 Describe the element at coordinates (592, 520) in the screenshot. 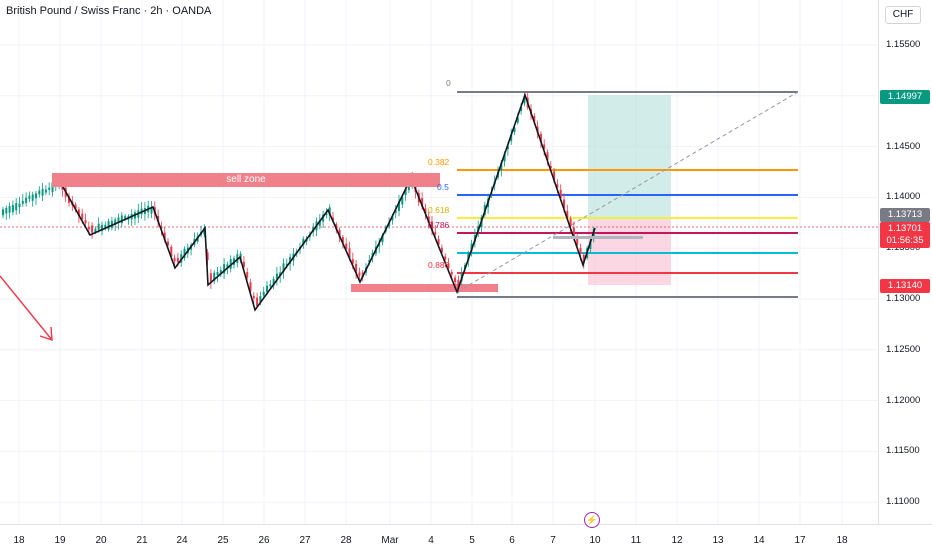

I see `lightning-icon: ⚡` at that location.